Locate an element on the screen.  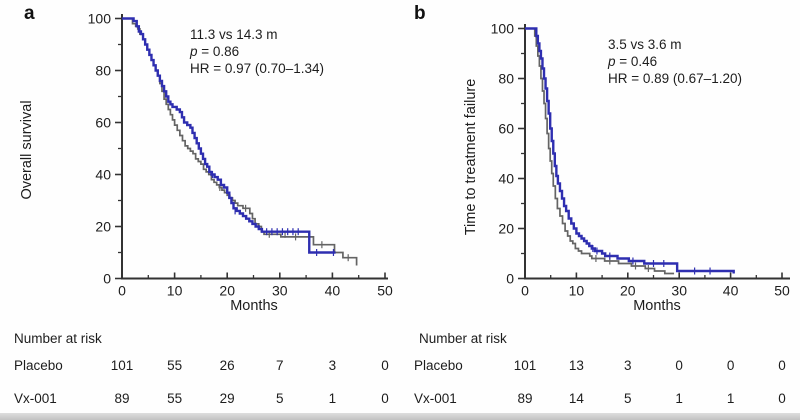
panel-a-pvalue-text: p = 0.86 is located at coordinates (215, 51).